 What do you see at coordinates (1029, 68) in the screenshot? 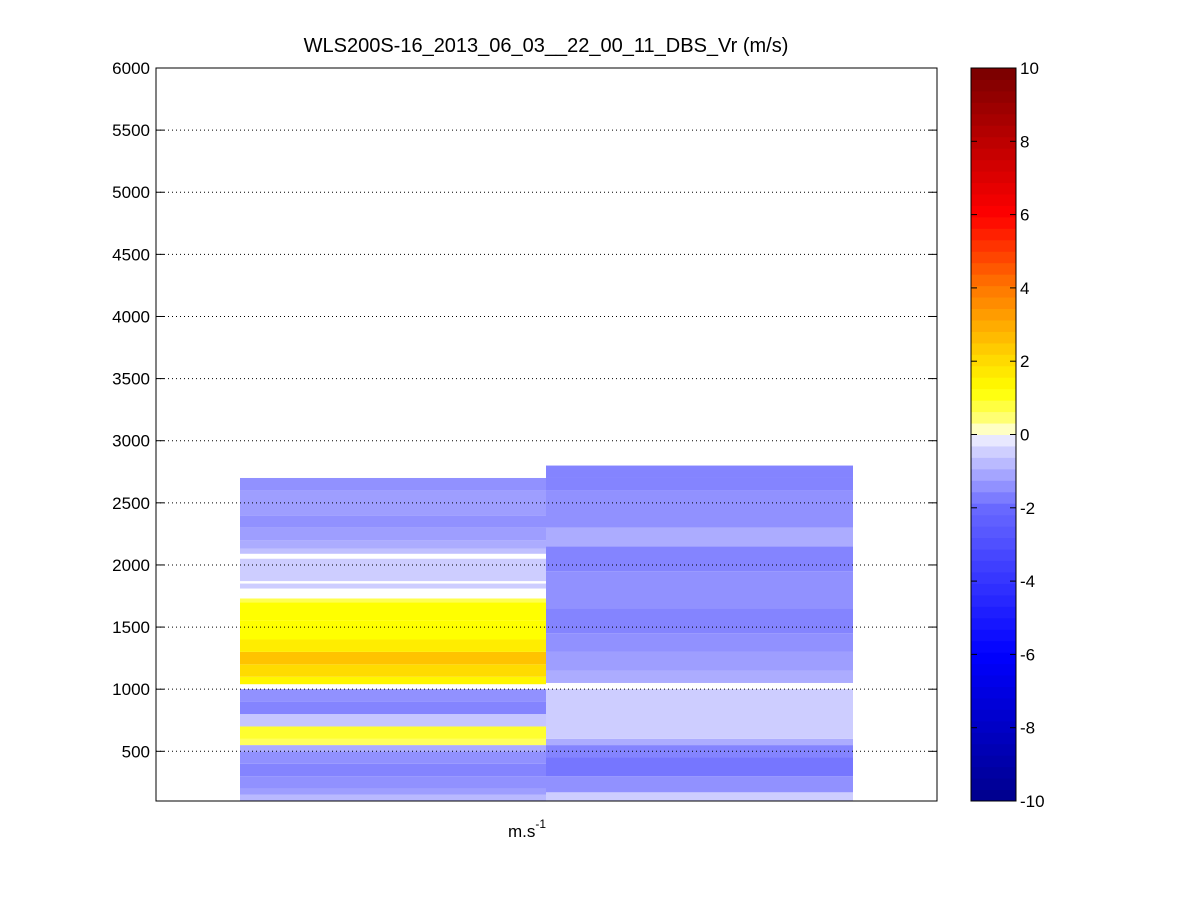
I see `colorbar-tick-label: 10` at bounding box center [1029, 68].